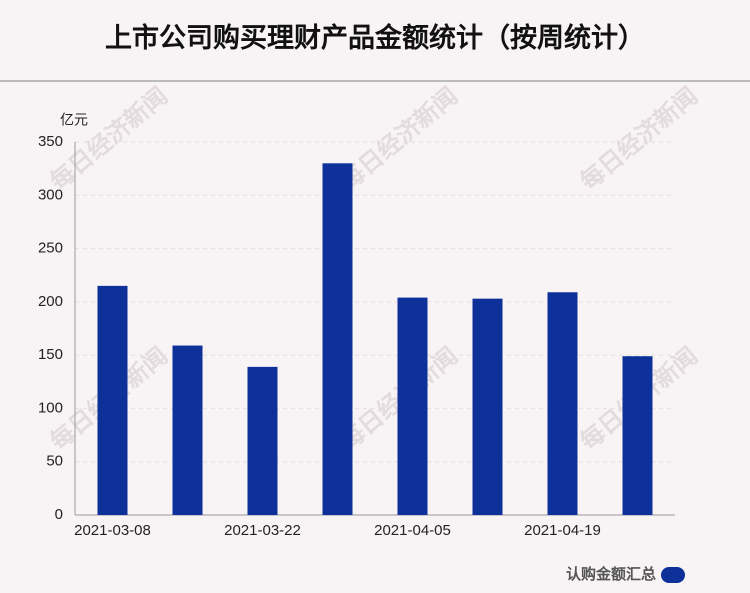 This screenshot has width=750, height=593. What do you see at coordinates (50, 354) in the screenshot?
I see `y-tick-label: 150` at bounding box center [50, 354].